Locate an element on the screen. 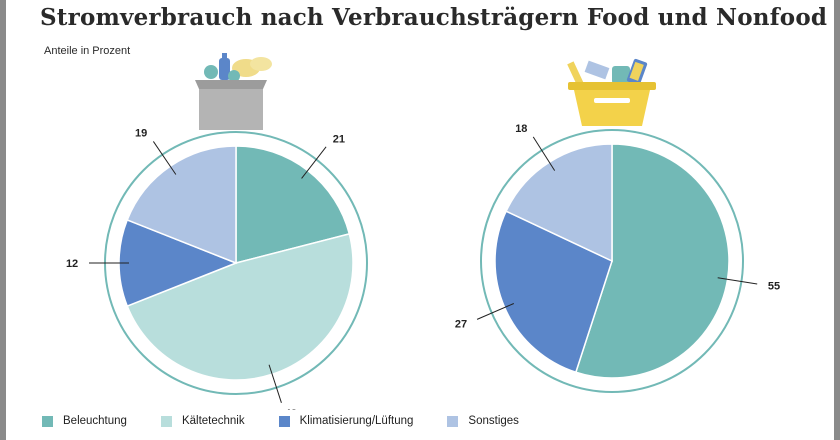 This screenshot has height=440, width=840. legend-item-klimatisierung: Klimatisierung/Lüftung is located at coordinates (346, 421).